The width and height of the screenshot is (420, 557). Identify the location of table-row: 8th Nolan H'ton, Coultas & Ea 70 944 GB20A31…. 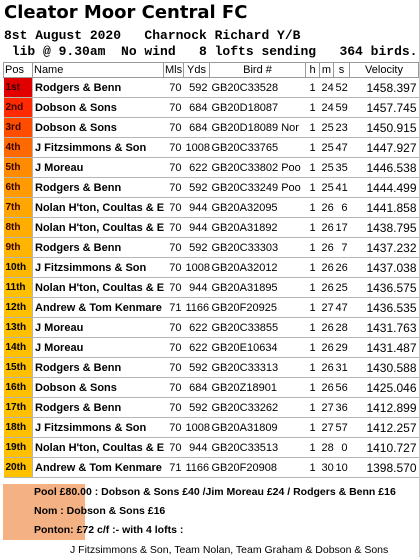
(211, 227).